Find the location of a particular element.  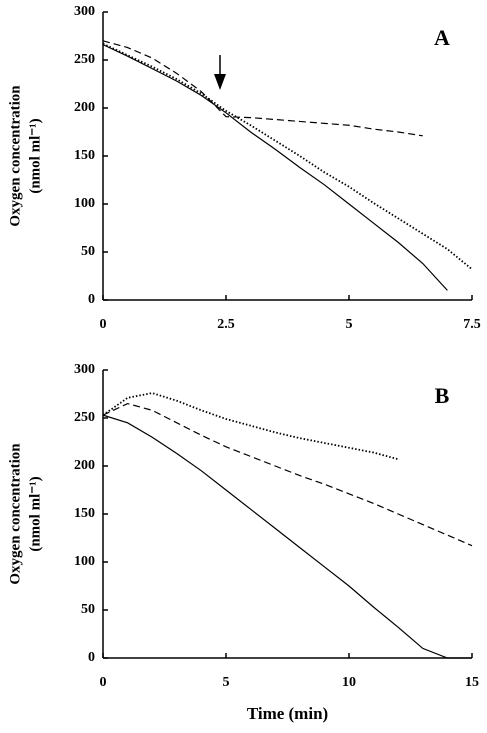

arrow-head is located at coordinates (220, 82).